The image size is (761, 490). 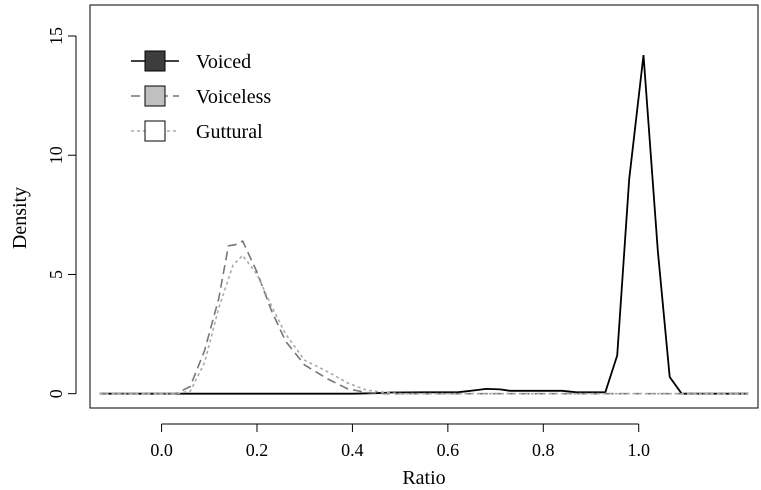 What do you see at coordinates (233, 97) in the screenshot?
I see `legend-label-voiceless: Voiceless` at bounding box center [233, 97].